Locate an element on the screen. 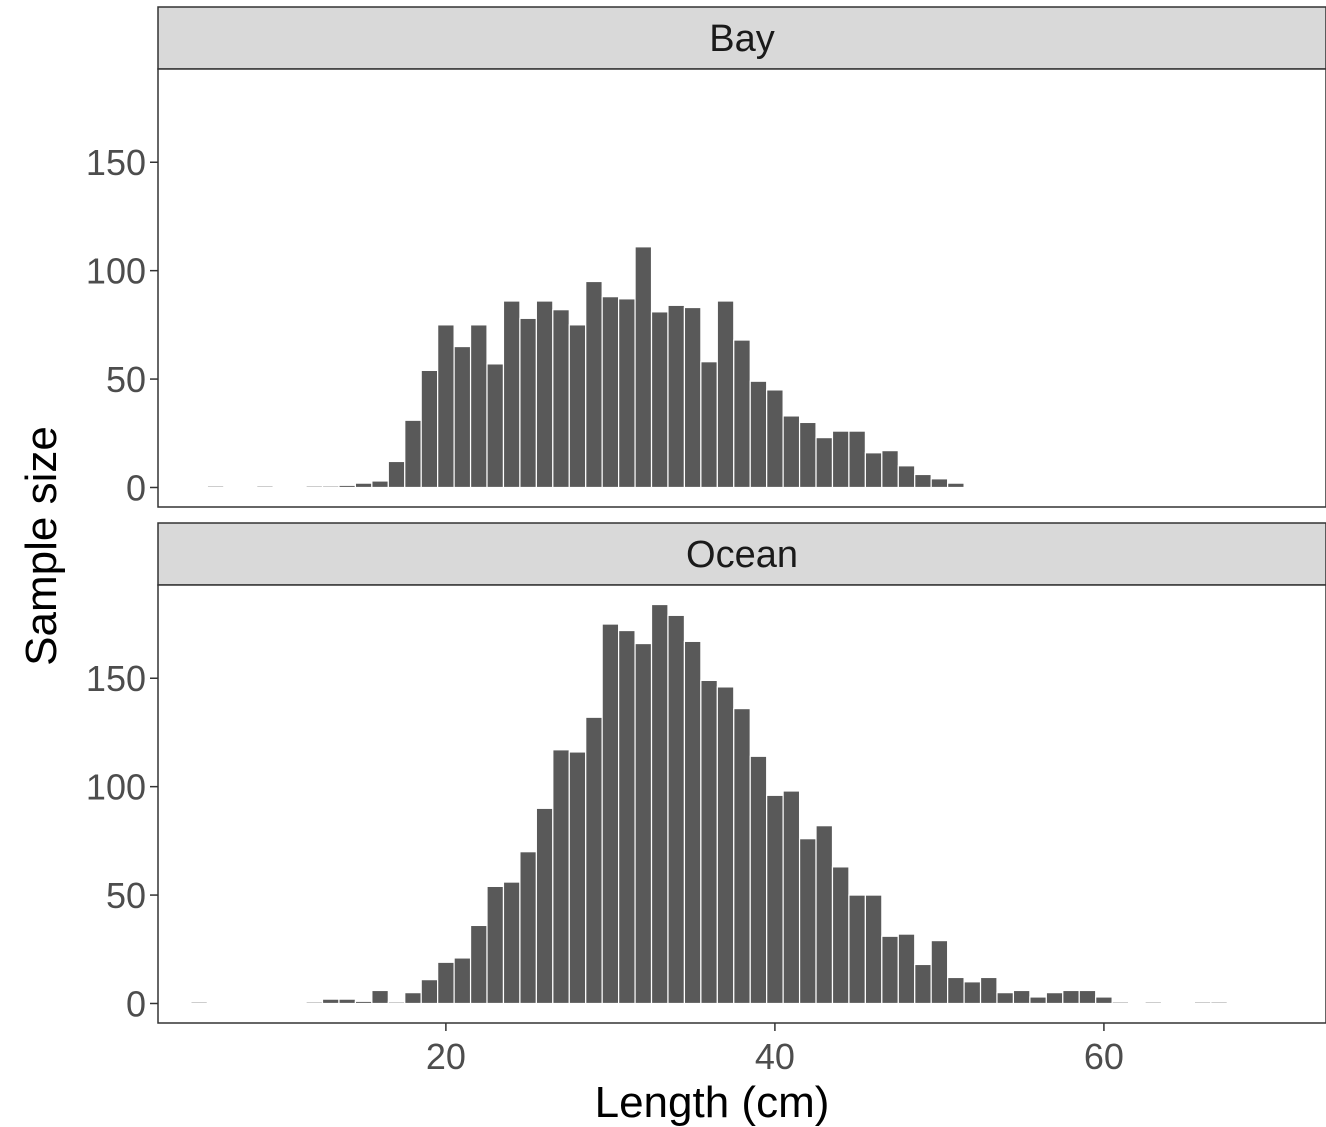 The image size is (1326, 1127). y-axis-title: Sample size is located at coordinates (41, 546).